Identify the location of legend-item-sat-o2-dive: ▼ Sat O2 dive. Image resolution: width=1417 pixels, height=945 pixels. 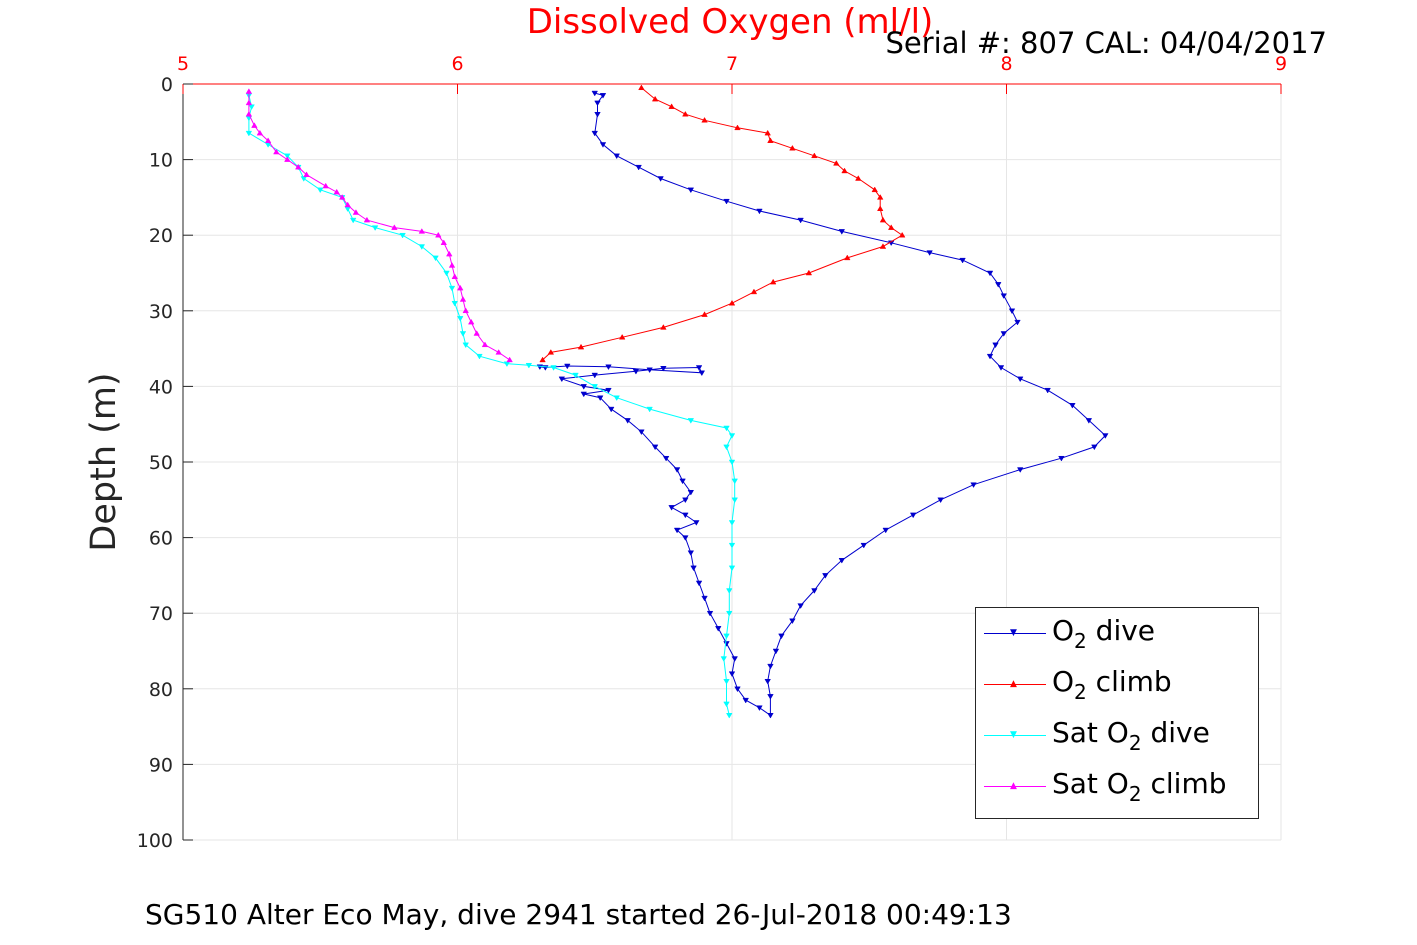
(1116, 735).